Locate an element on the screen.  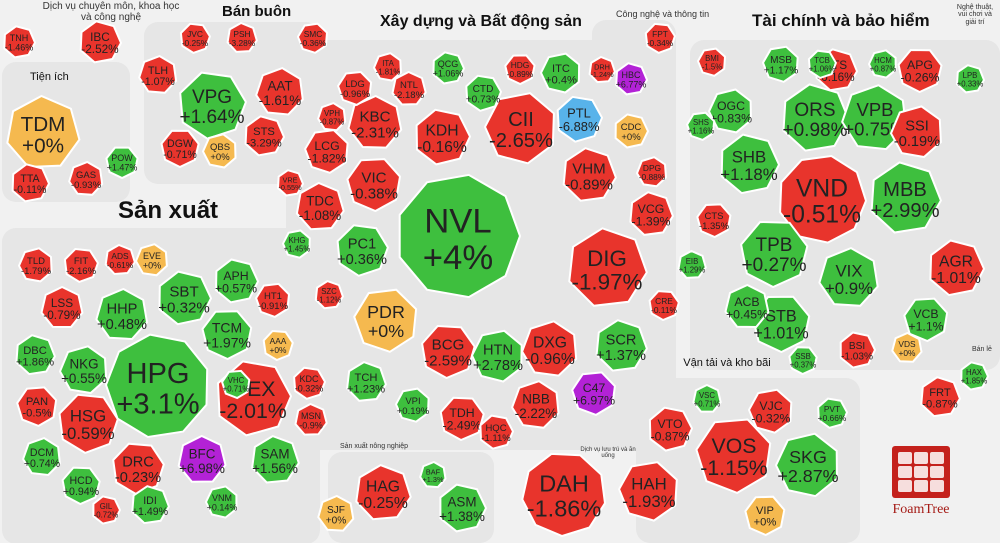
stock-cell: VCG-1.39% is located at coordinates (652, 213).